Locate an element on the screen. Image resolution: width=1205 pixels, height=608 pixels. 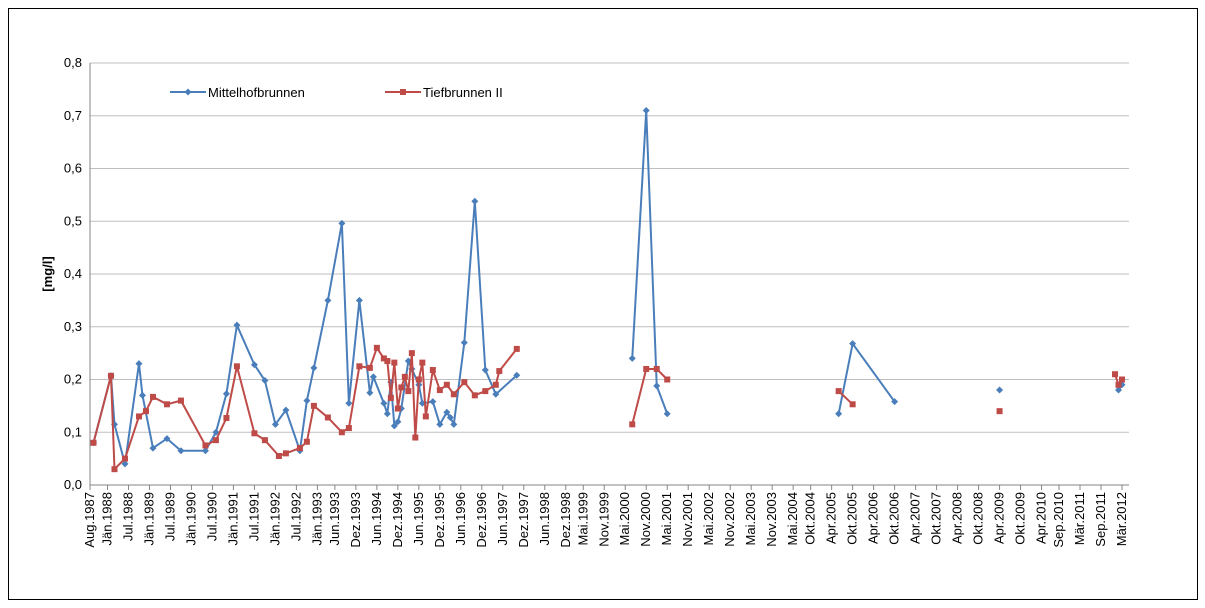
x-tick-label: Mai.2000 is located at coordinates (624, 518).